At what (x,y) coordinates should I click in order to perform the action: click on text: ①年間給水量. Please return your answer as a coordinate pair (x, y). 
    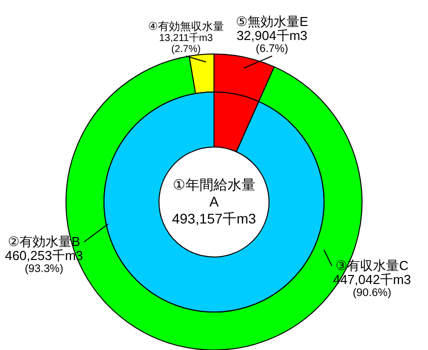
    Looking at the image, I should click on (214, 184).